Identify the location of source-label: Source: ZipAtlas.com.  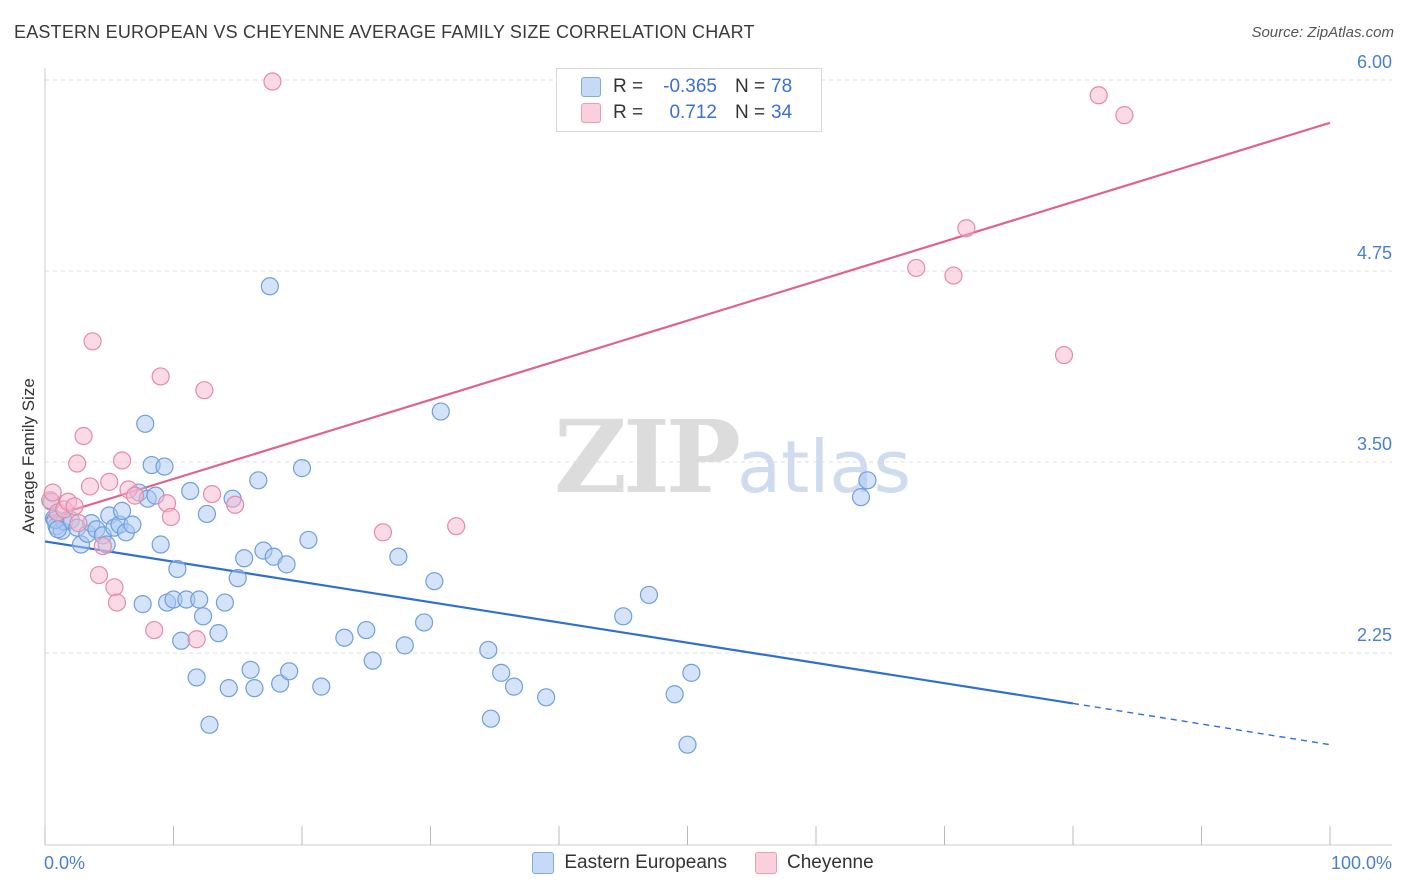
(1322, 32).